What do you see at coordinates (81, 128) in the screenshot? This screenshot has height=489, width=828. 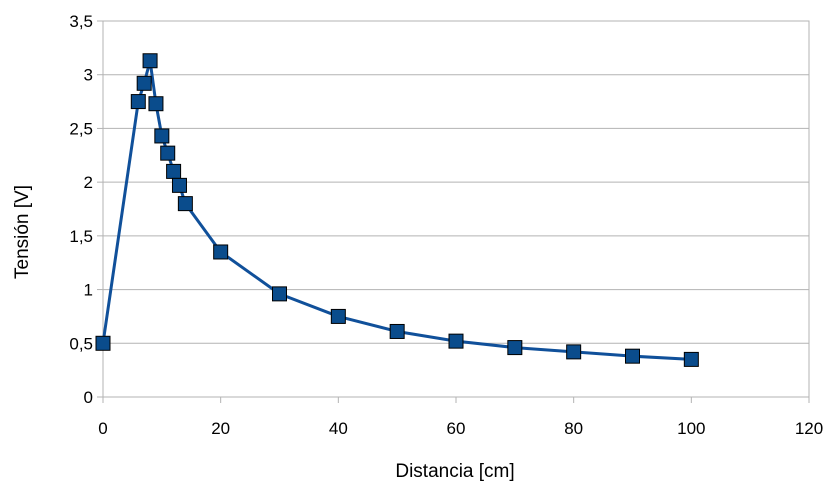 I see `y-tick-label: 2,5` at bounding box center [81, 128].